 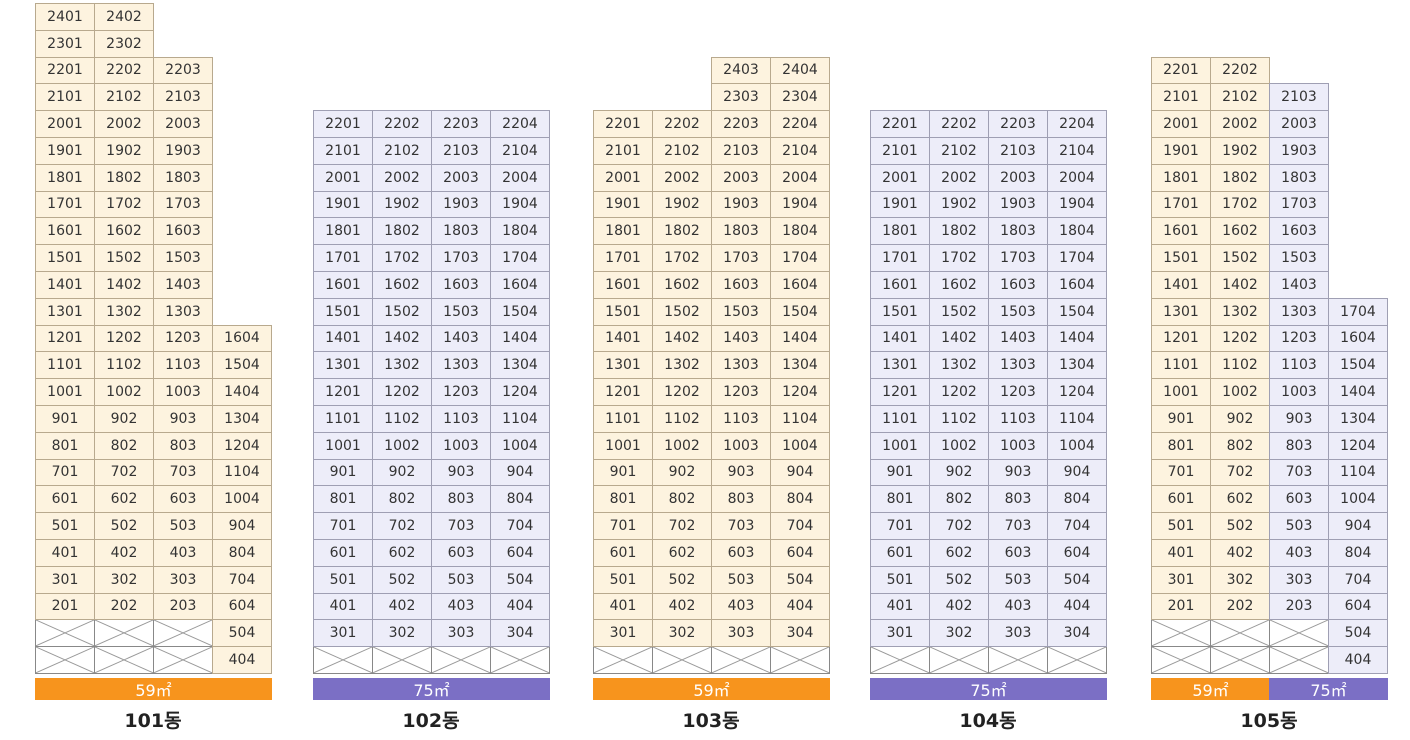 I want to click on building-name: 102동, so click(x=431, y=721).